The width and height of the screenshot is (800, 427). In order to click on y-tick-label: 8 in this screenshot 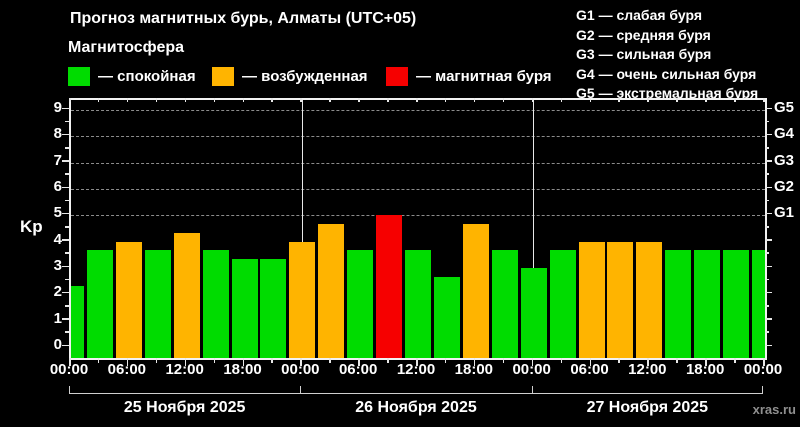, I will do `click(57, 134)`.